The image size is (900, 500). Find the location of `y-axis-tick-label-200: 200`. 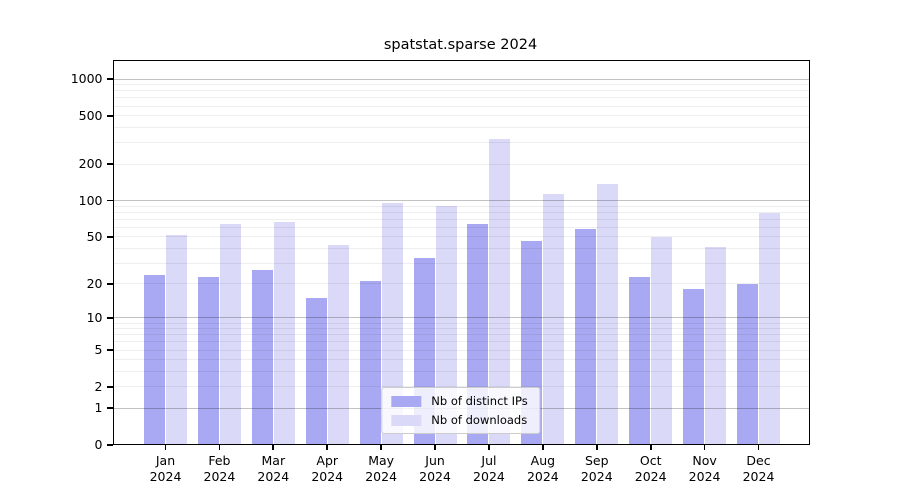

y-axis-tick-label-200: 200 is located at coordinates (90, 164).